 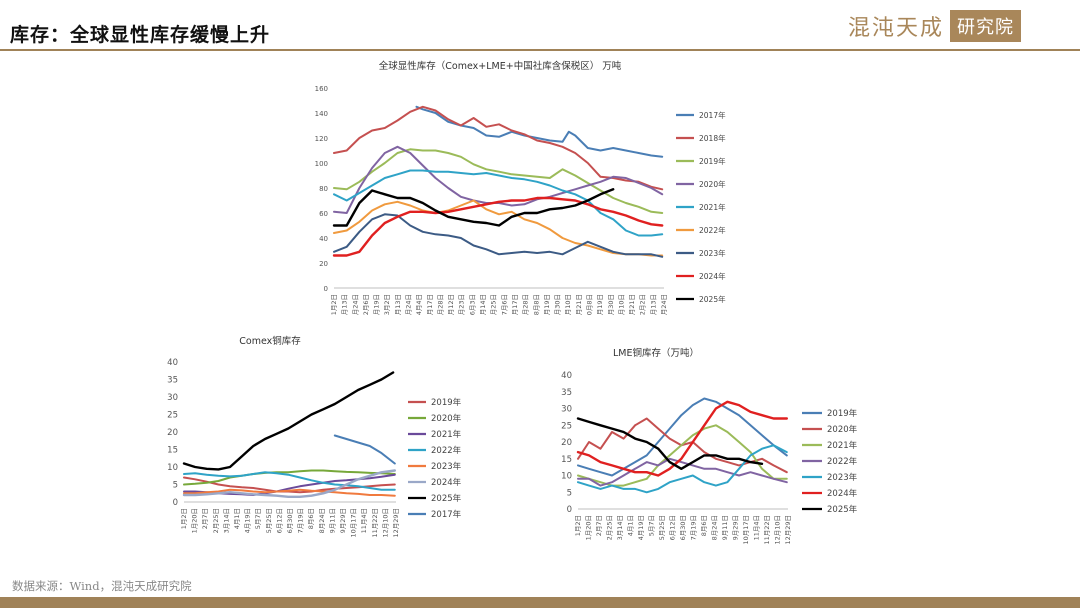 I want to click on chart-title: Comex铜库存, so click(x=270, y=341).